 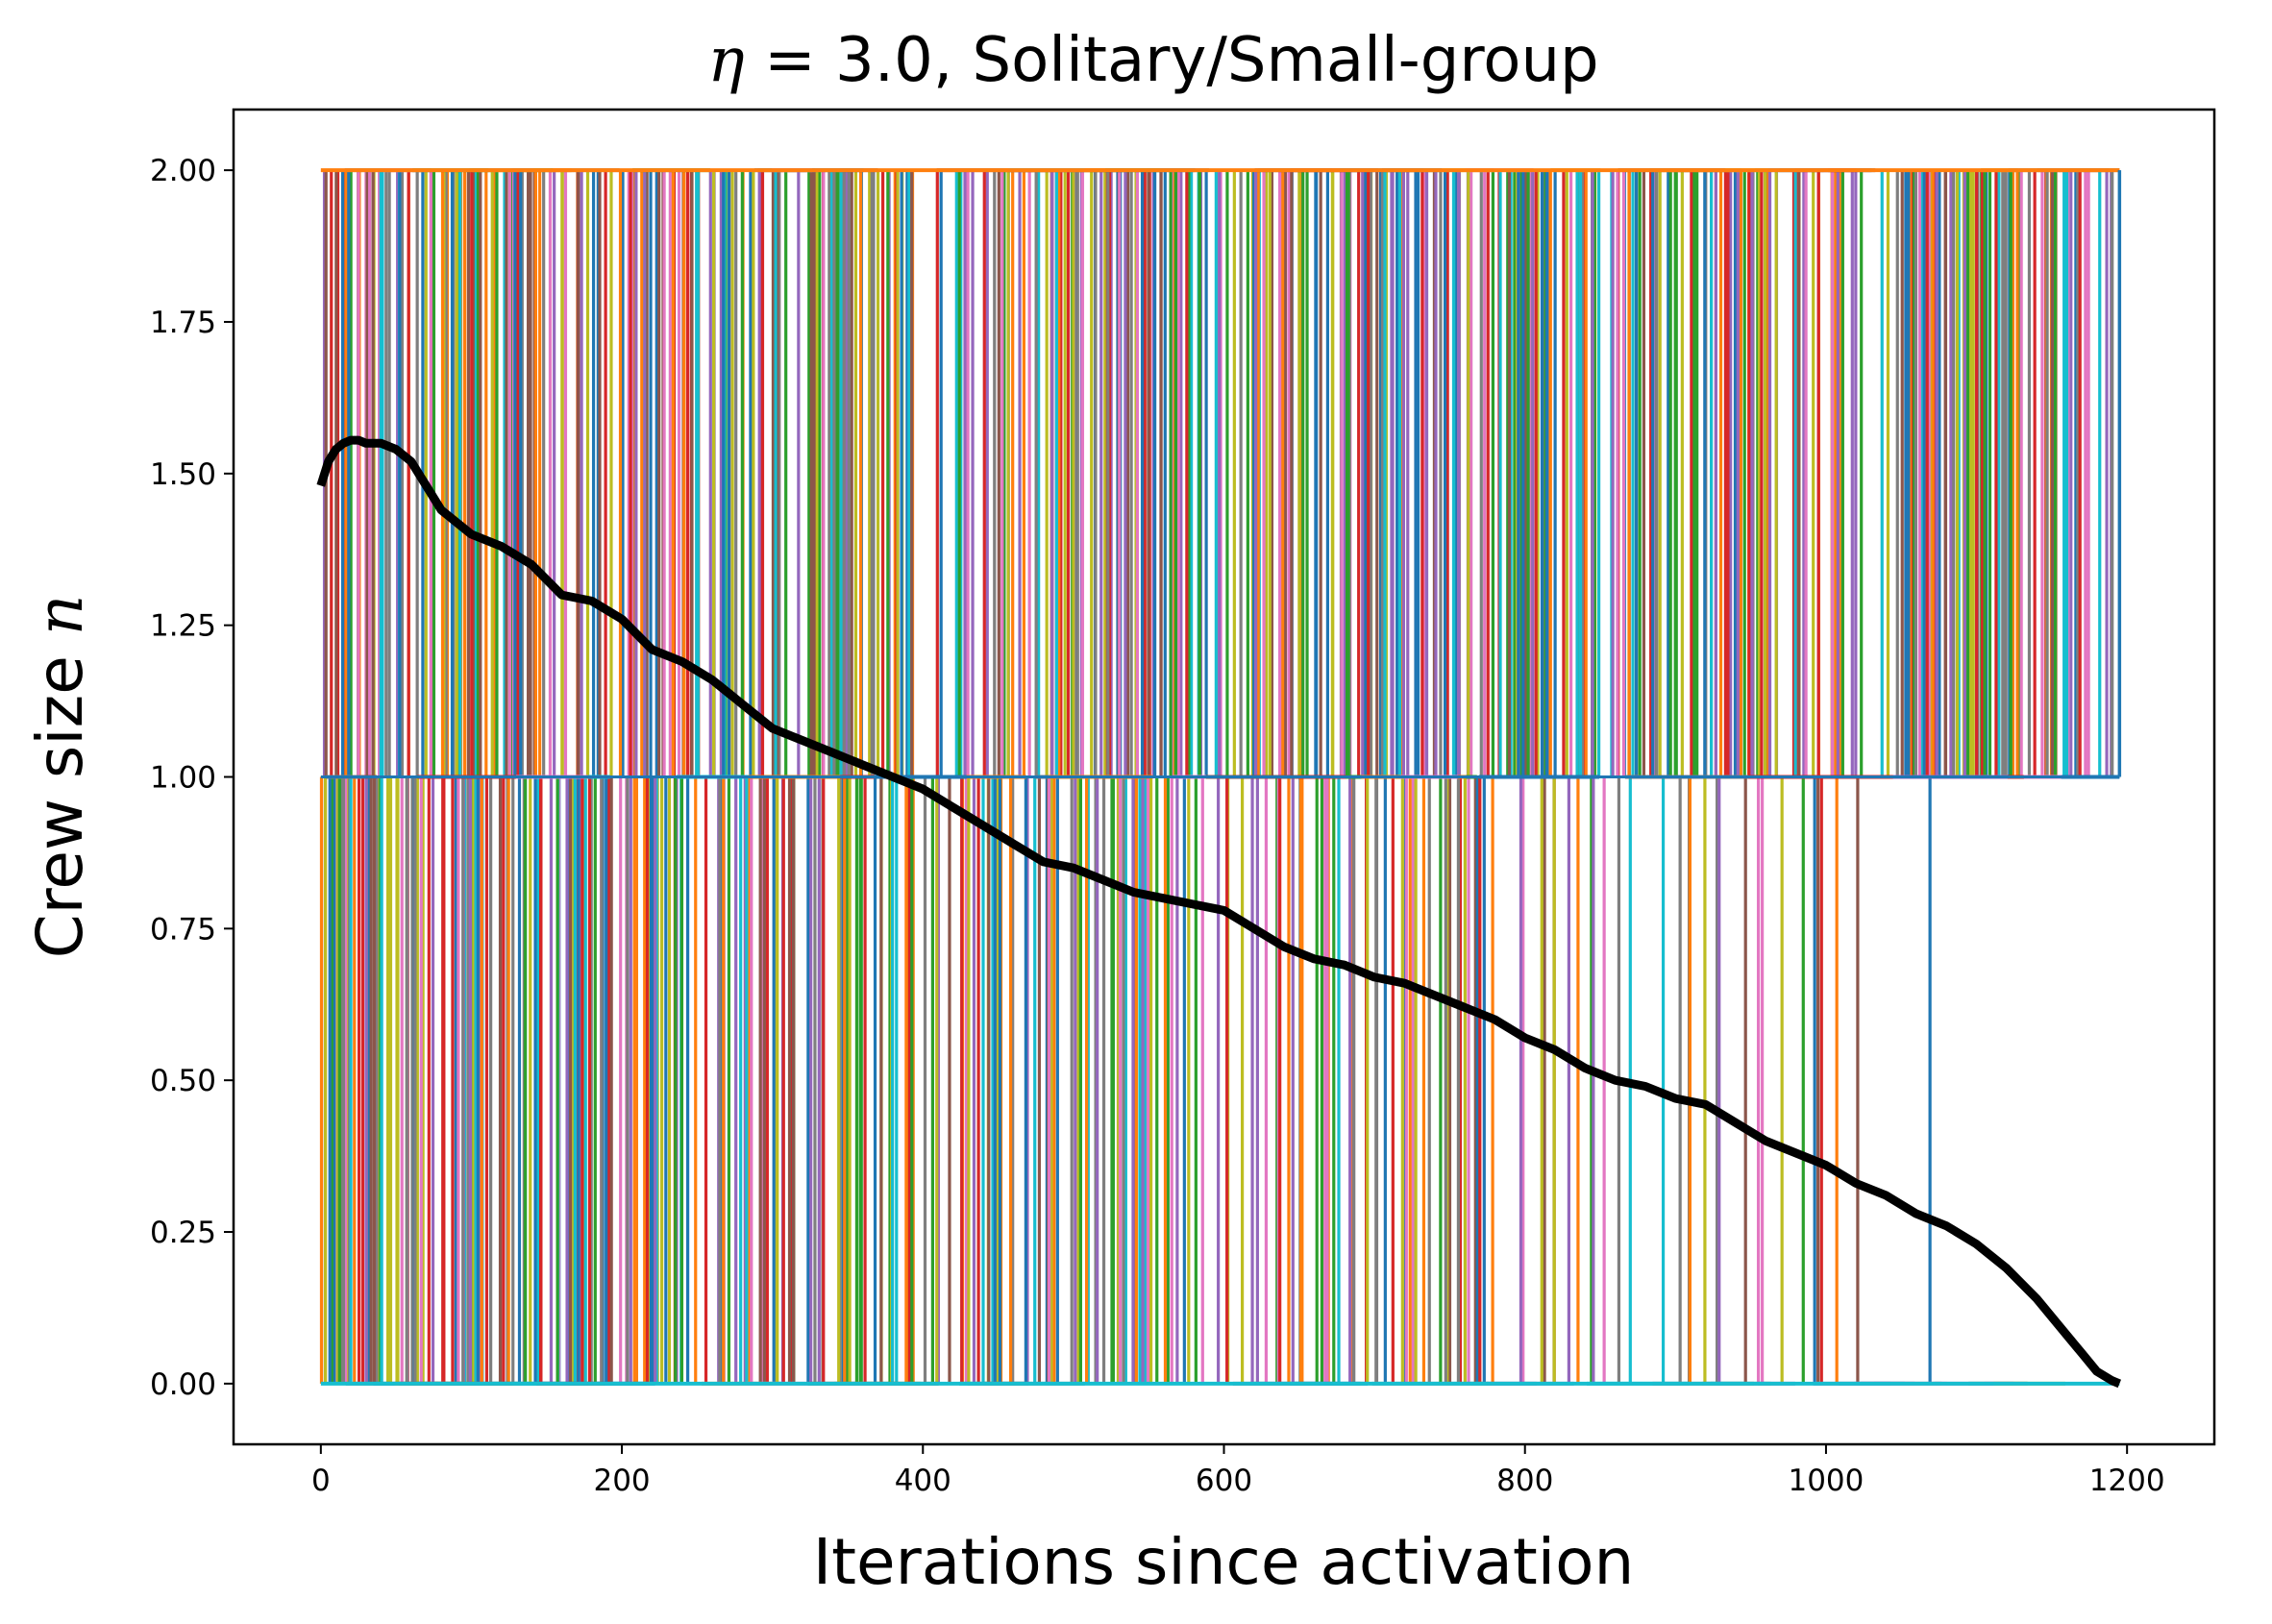 I want to click on x-tick-label: 600, so click(x=1224, y=1481).